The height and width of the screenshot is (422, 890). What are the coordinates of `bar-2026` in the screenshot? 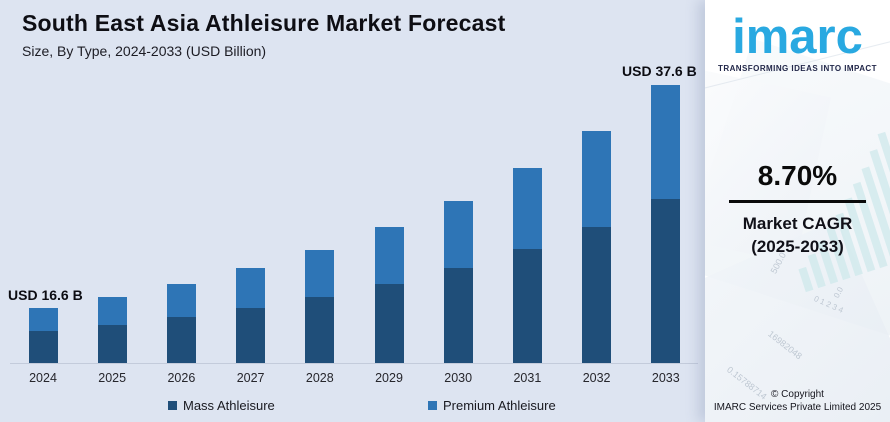 It's located at (181, 323).